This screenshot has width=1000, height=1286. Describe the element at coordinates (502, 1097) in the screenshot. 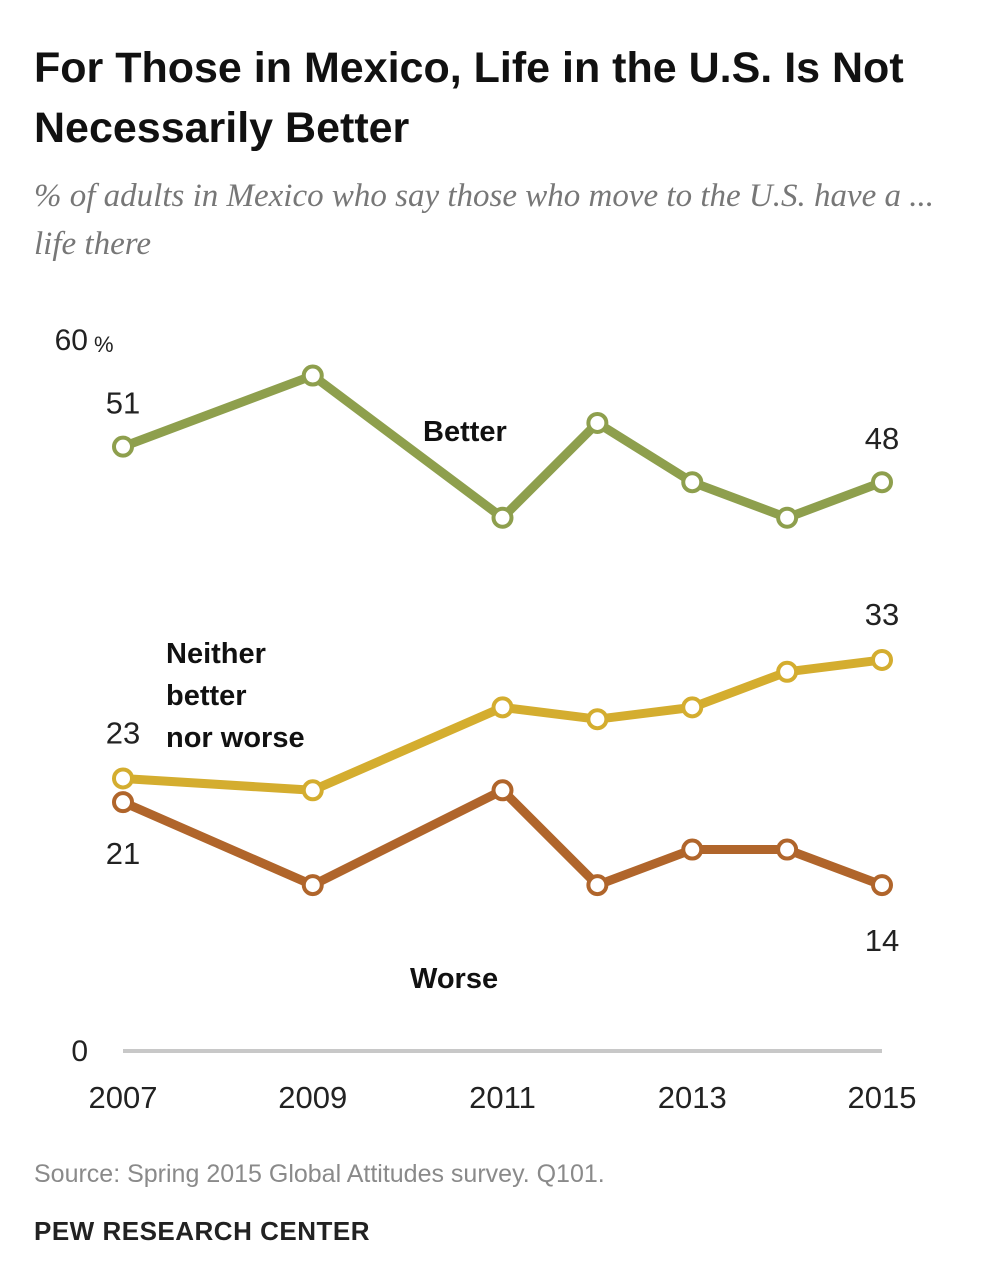

I see `x-tick-label: 2011` at that location.